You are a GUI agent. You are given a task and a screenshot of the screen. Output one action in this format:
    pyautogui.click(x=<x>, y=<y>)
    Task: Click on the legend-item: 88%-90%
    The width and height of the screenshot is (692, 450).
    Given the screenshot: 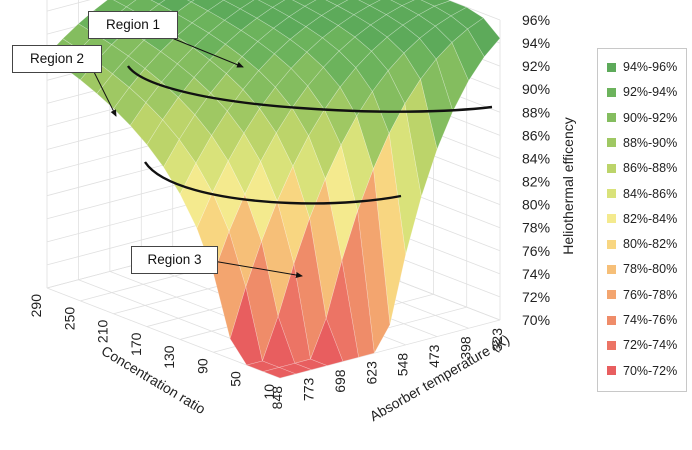 What is the action you would take?
    pyautogui.click(x=642, y=143)
    